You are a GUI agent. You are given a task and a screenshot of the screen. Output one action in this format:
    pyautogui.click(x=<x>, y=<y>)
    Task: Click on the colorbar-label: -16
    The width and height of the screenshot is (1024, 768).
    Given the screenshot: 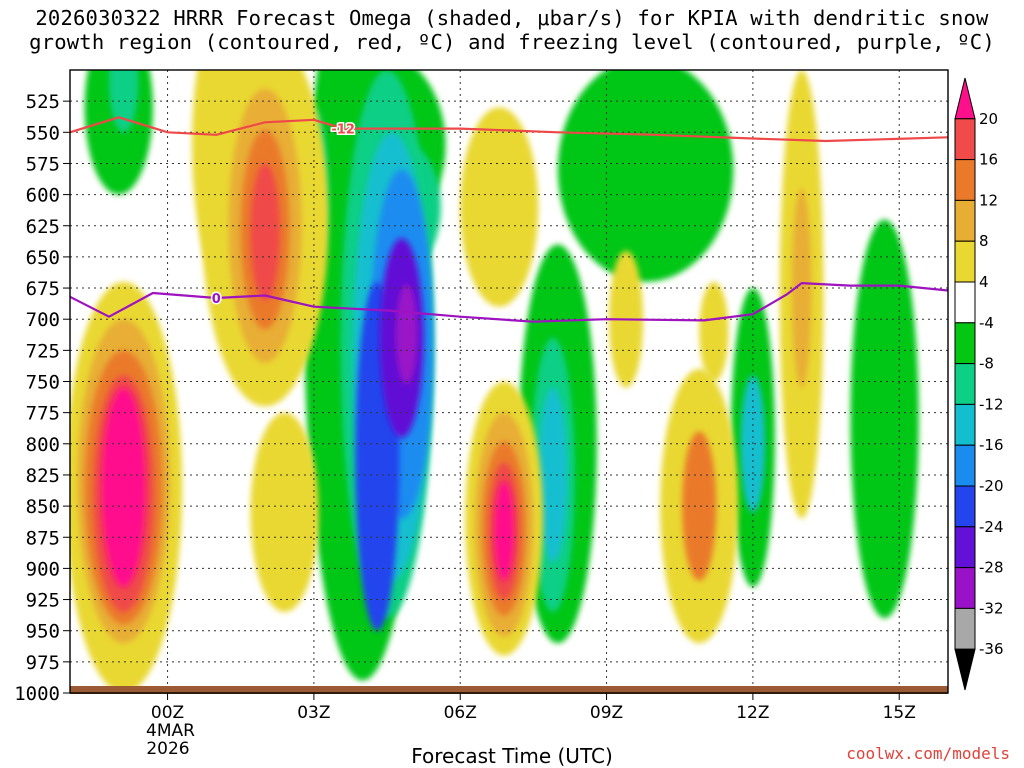 What is the action you would take?
    pyautogui.click(x=991, y=445)
    